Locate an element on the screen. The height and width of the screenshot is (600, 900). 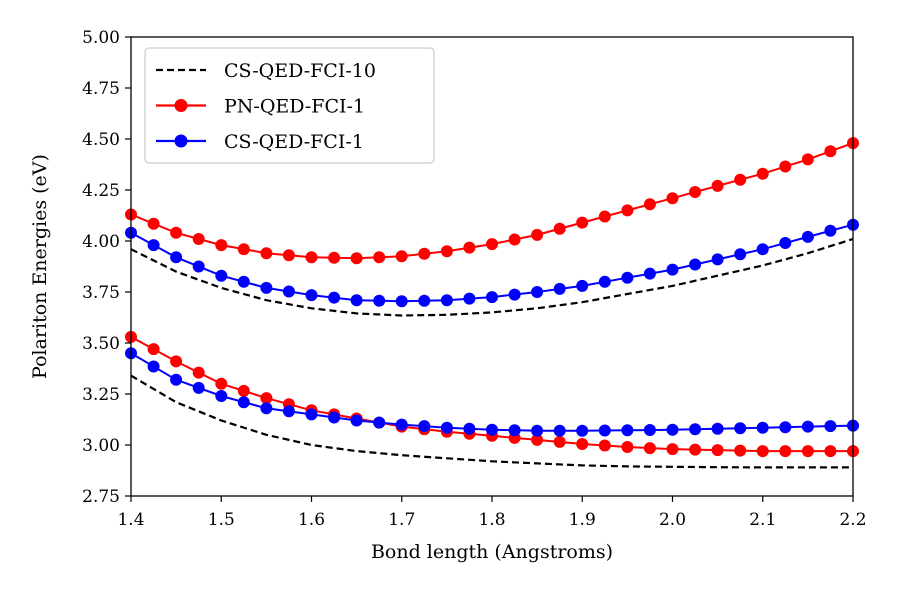
x-tick-label: 1.7 is located at coordinates (401, 520).